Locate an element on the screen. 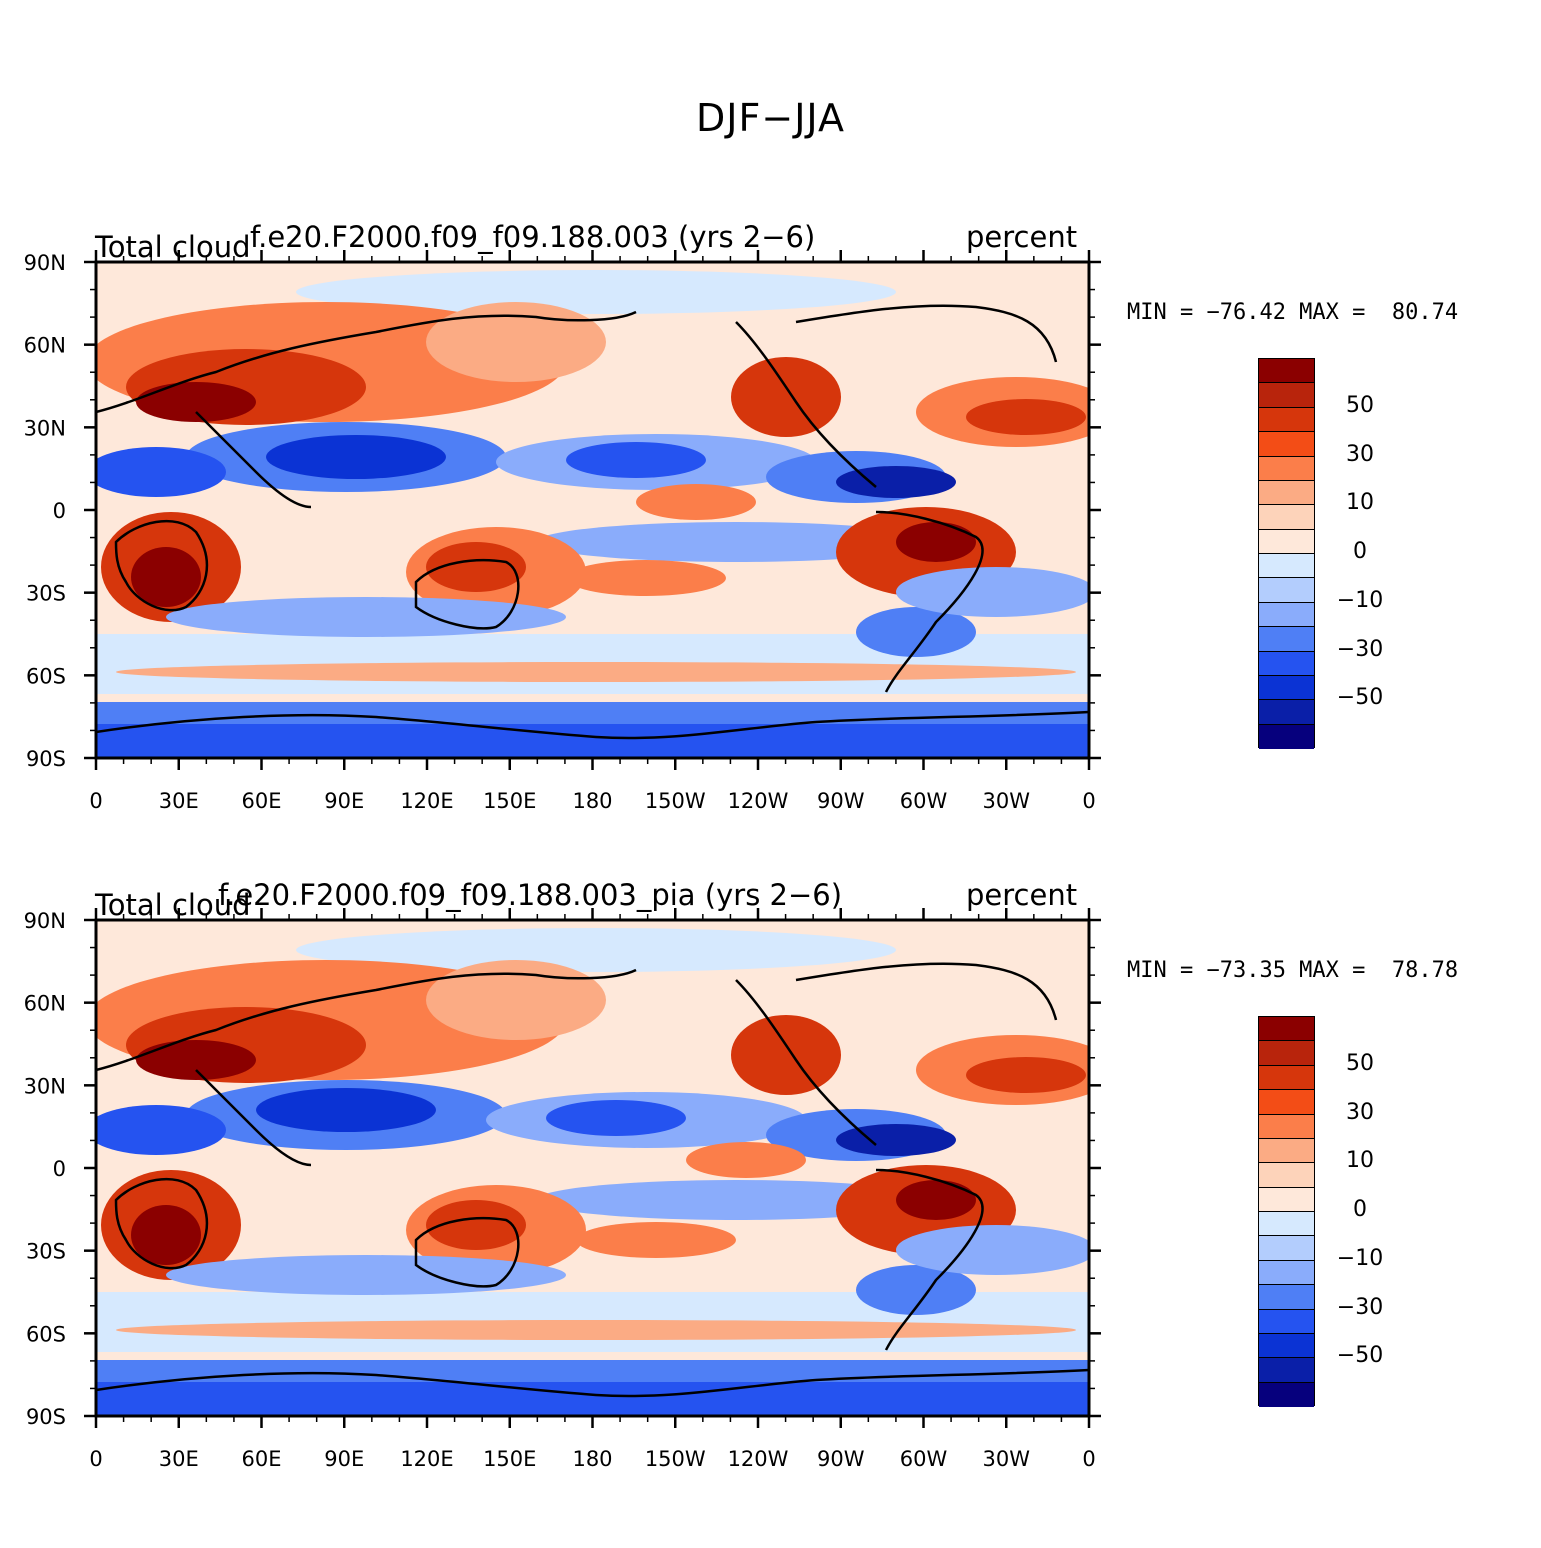 The image size is (1541, 1548). min-max-readout: MIN = −76.42 MAX = 80.74 is located at coordinates (1293, 312).